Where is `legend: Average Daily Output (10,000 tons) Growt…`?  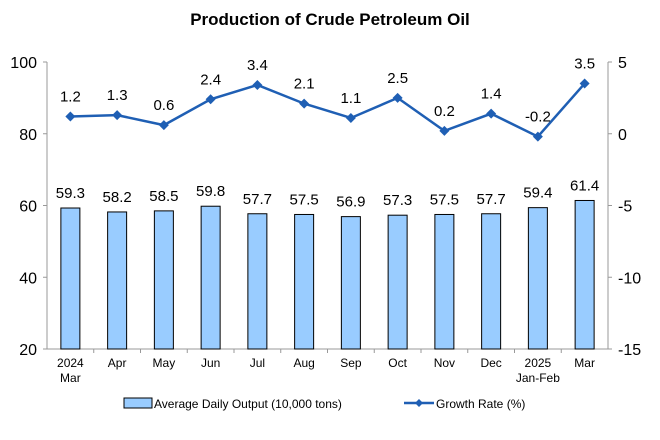
legend: Average Daily Output (10,000 tons) Growt… is located at coordinates (324, 404).